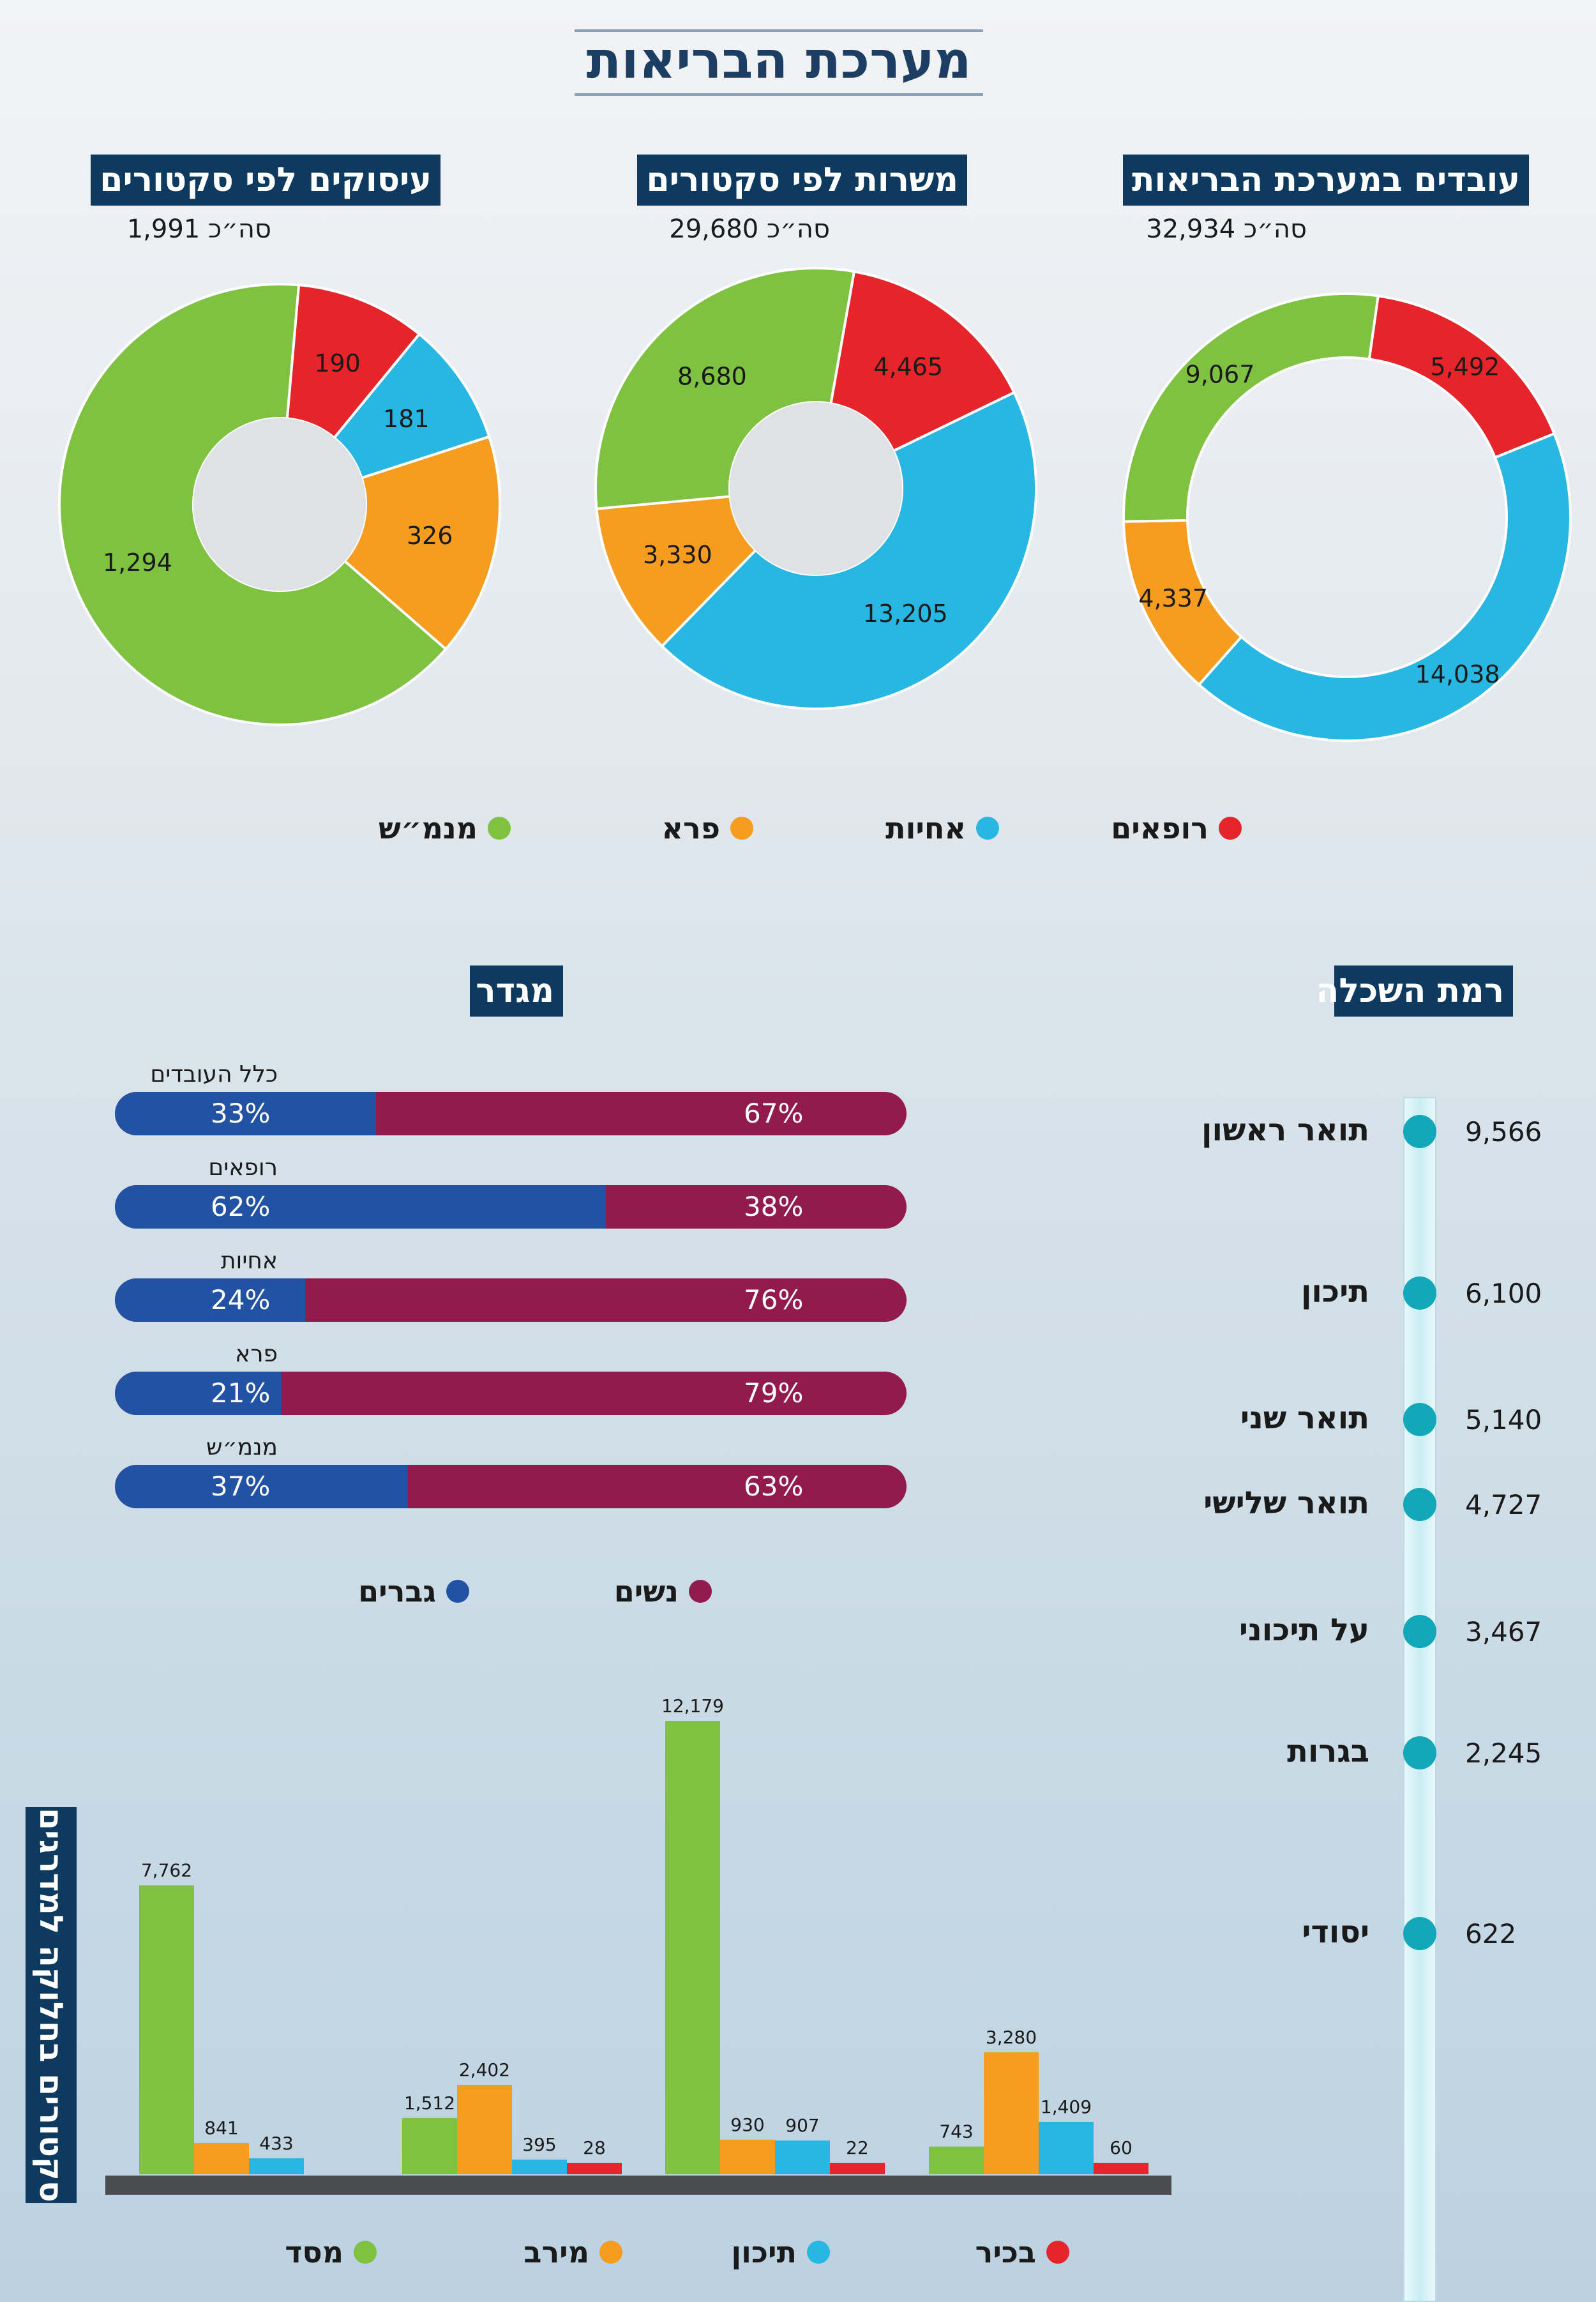  I want to click on education-level-label: בגרות, so click(1328, 1752).